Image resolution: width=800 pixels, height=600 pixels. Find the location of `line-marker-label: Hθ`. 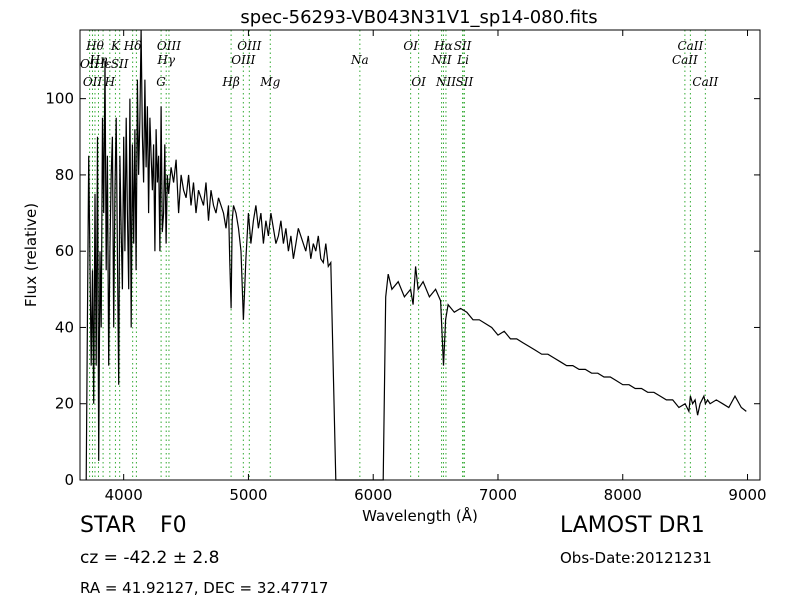

line-marker-label: Hθ is located at coordinates (94, 46).